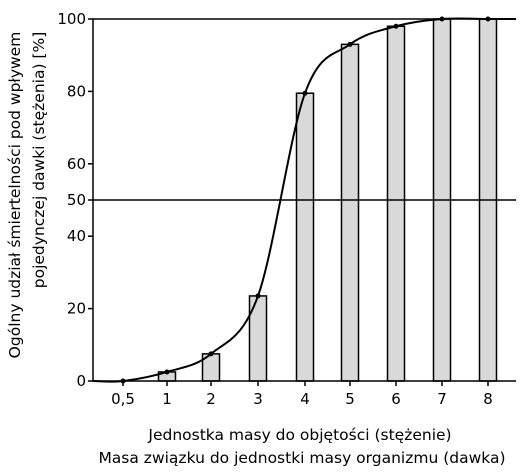 The width and height of the screenshot is (532, 473). I want to click on x-tick-label: 8, so click(488, 399).